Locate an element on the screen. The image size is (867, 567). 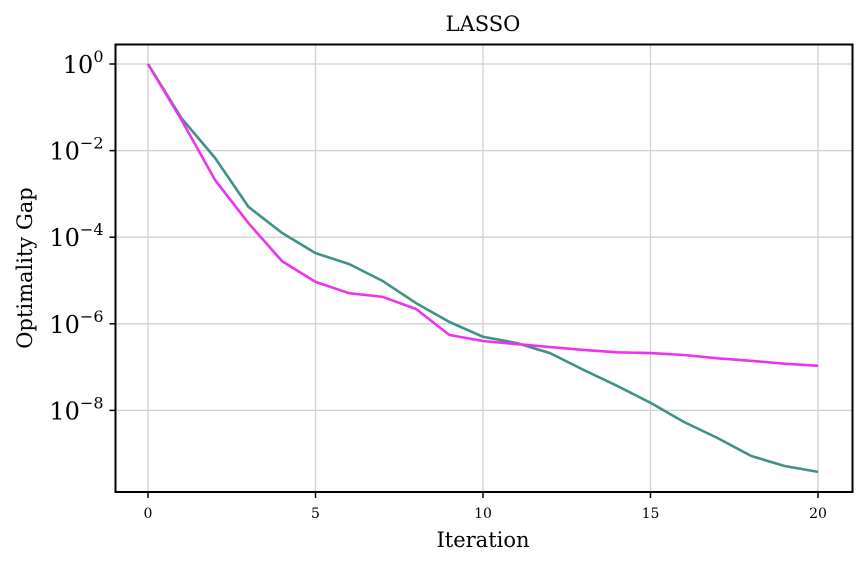
x-tick-label: 0 is located at coordinates (148, 514).